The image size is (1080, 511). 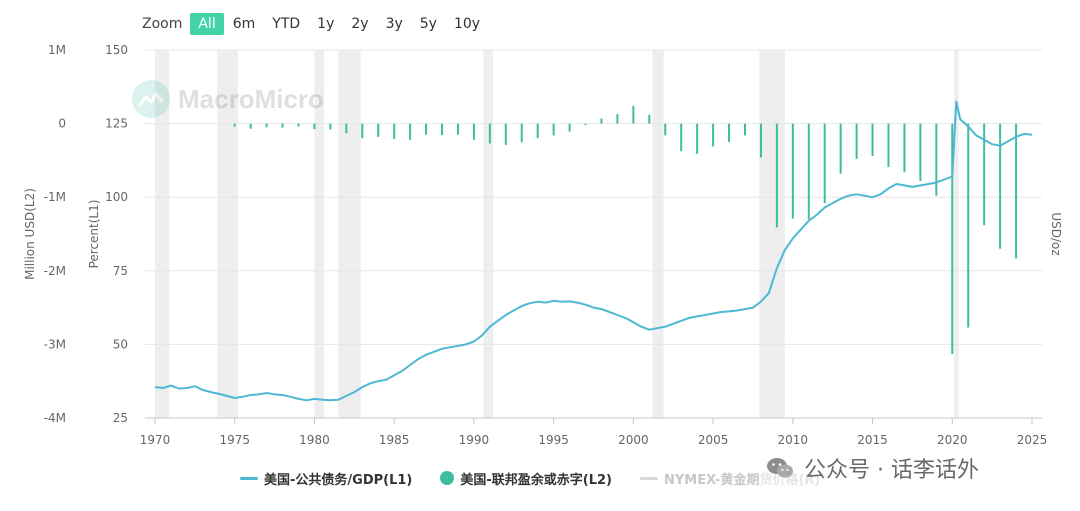 I want to click on zoom-bar: Zoom All 6m YTD 1y 2y 3y 5y 10y, so click(x=315, y=24).